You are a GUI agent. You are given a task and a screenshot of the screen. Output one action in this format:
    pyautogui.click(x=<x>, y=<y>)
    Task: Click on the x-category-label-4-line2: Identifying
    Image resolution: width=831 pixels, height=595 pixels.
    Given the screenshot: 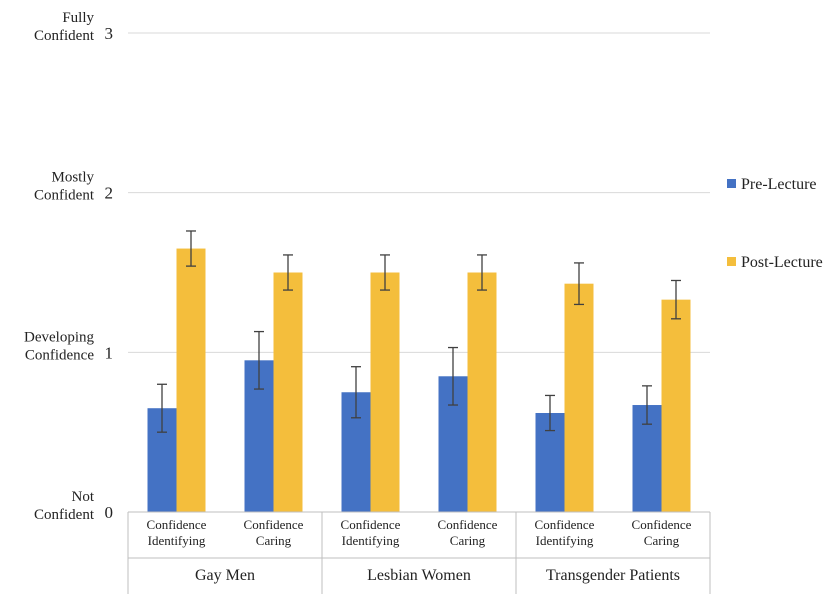 What is the action you would take?
    pyautogui.click(x=565, y=540)
    